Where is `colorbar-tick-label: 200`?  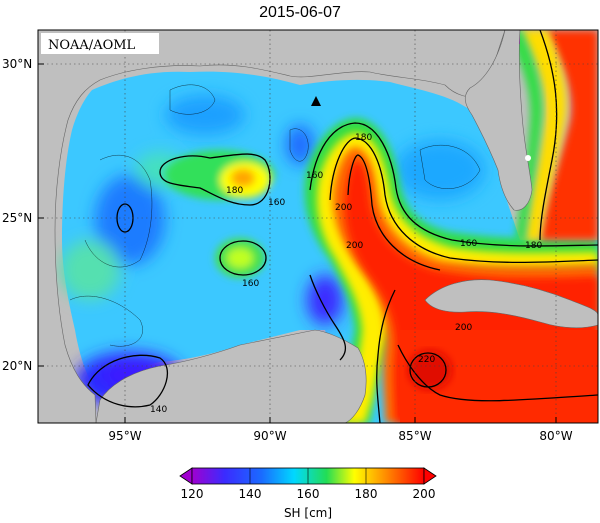
colorbar-tick-label: 200 is located at coordinates (424, 494).